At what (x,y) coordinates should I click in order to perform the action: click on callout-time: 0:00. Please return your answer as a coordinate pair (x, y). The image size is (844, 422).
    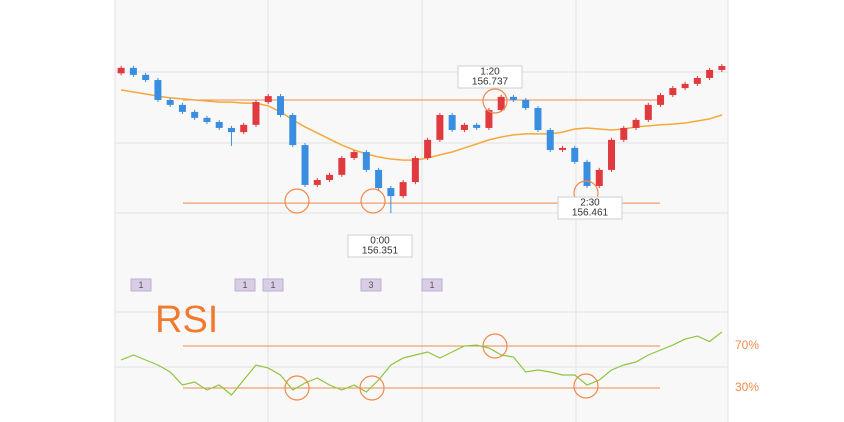
    Looking at the image, I should click on (380, 241).